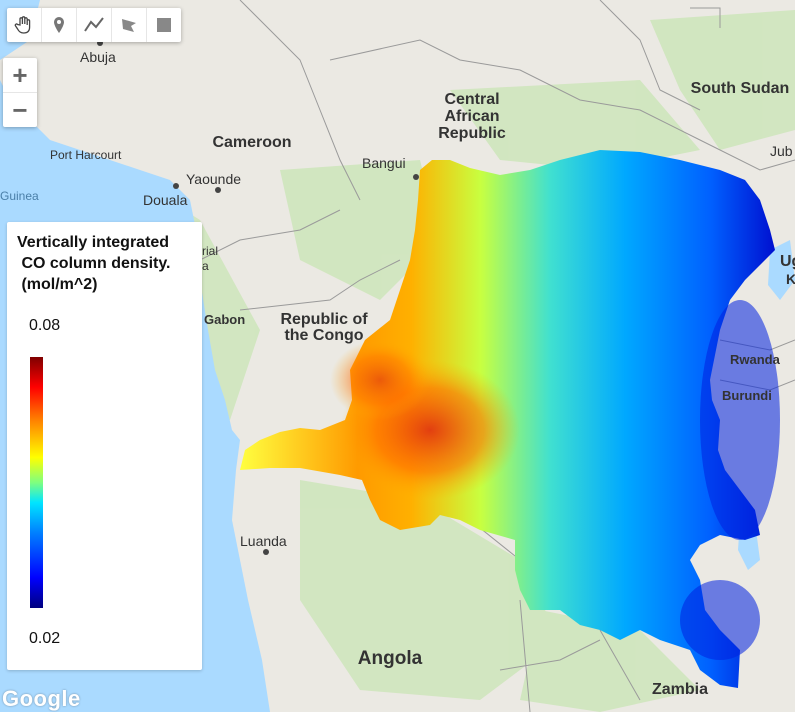  I want to click on marker-icon, so click(59, 25).